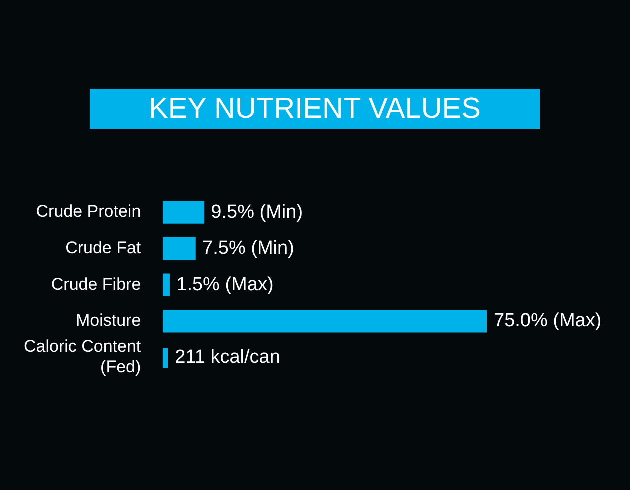  I want to click on y-tick-label: Crude Fat, so click(104, 248).